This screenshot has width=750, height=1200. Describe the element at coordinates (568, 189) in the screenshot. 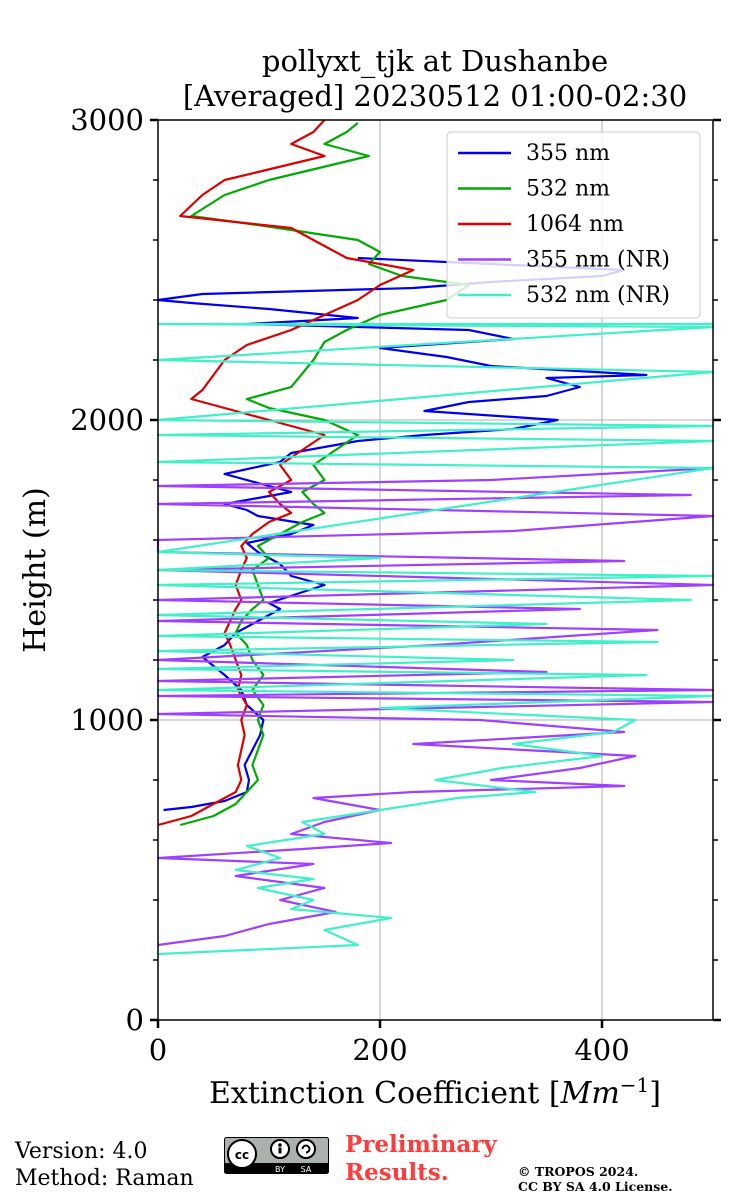

I see `legend-label: 532 nm` at that location.